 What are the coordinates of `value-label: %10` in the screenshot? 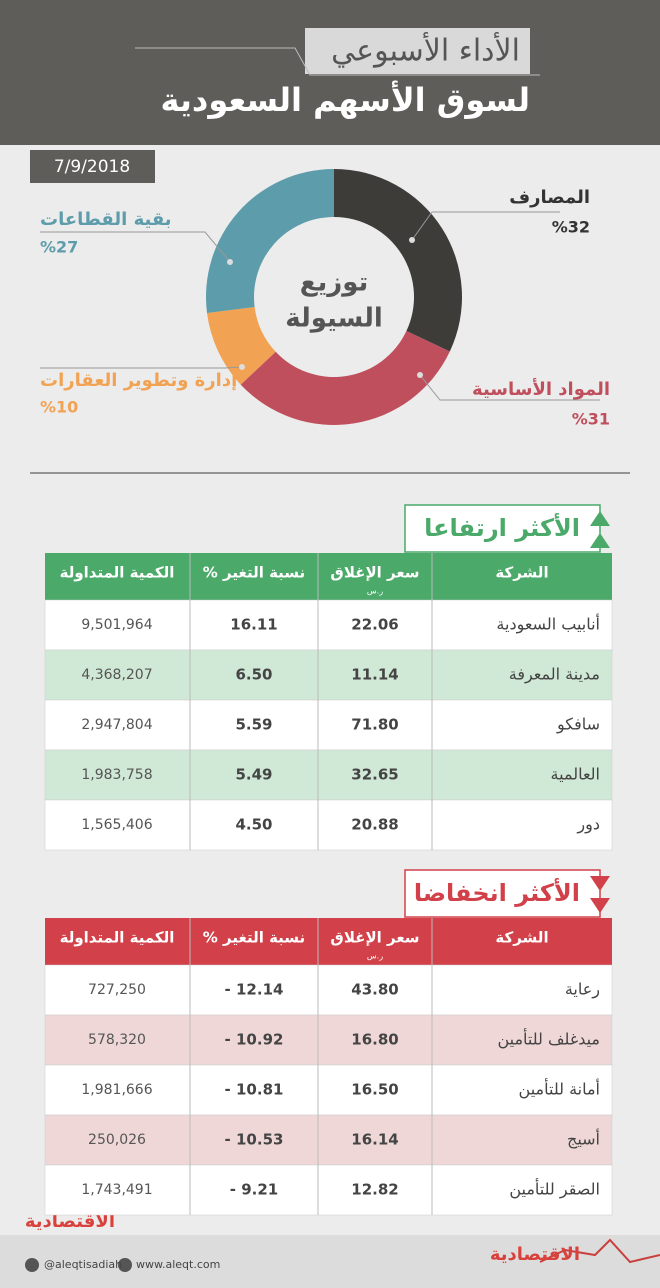 It's located at (59, 407).